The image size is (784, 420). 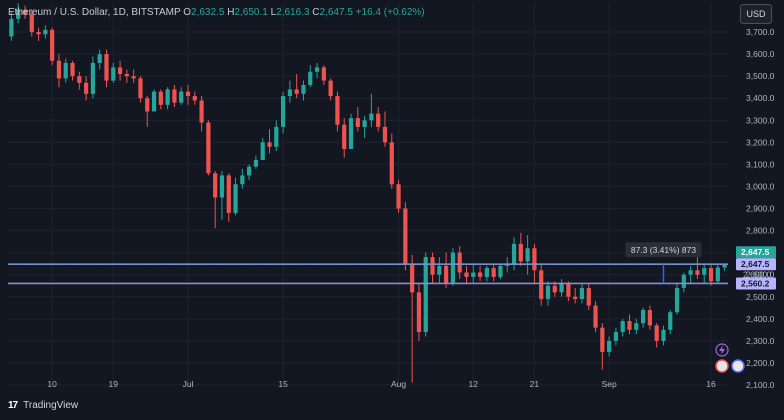 What do you see at coordinates (760, 209) in the screenshot?
I see `price-tick-label: 2,900.0` at bounding box center [760, 209].